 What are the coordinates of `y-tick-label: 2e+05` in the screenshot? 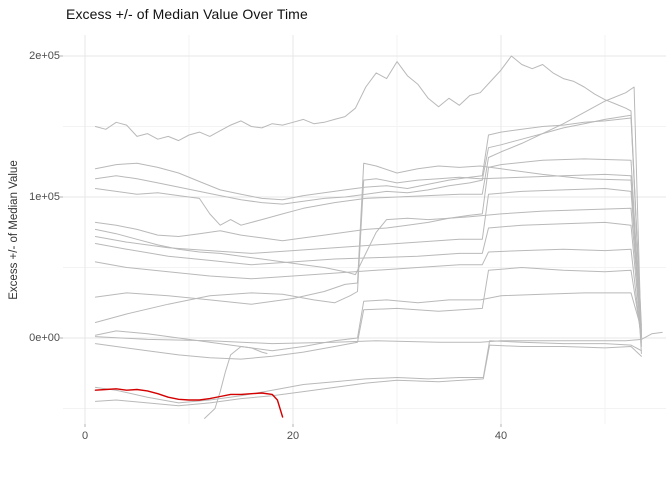 It's located at (44, 55).